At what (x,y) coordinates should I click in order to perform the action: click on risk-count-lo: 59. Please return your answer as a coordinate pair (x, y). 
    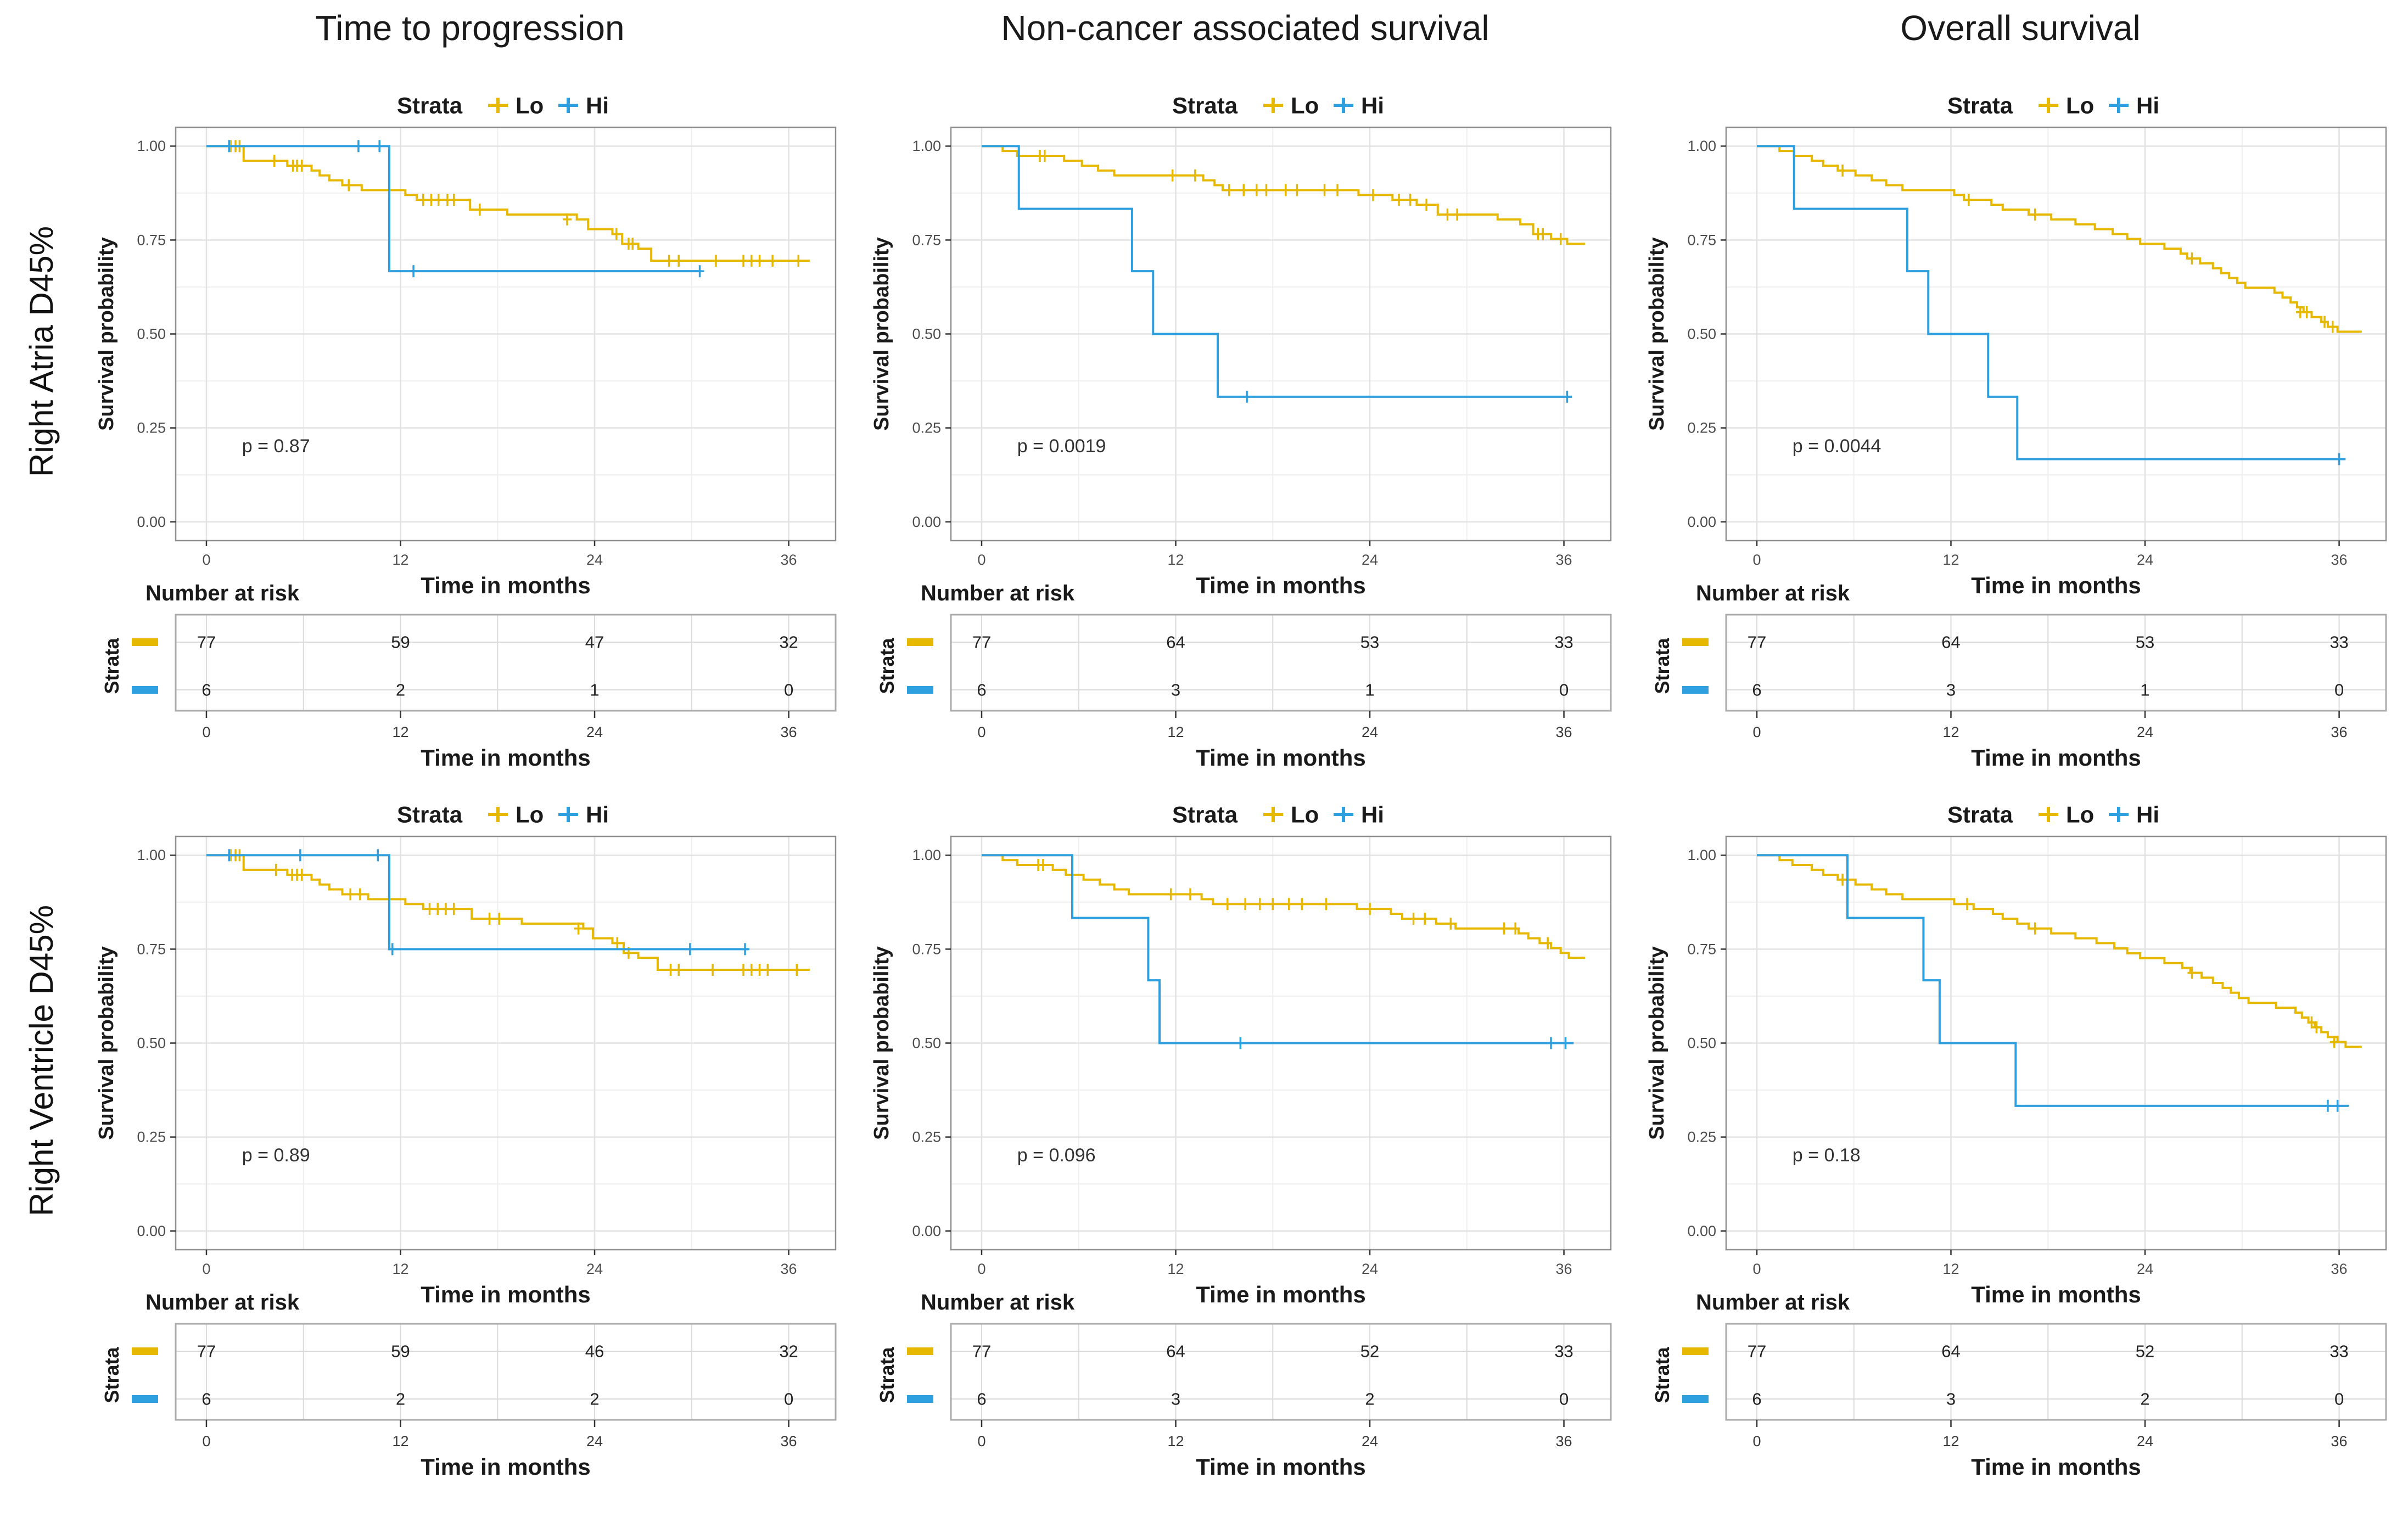
    Looking at the image, I should click on (401, 1351).